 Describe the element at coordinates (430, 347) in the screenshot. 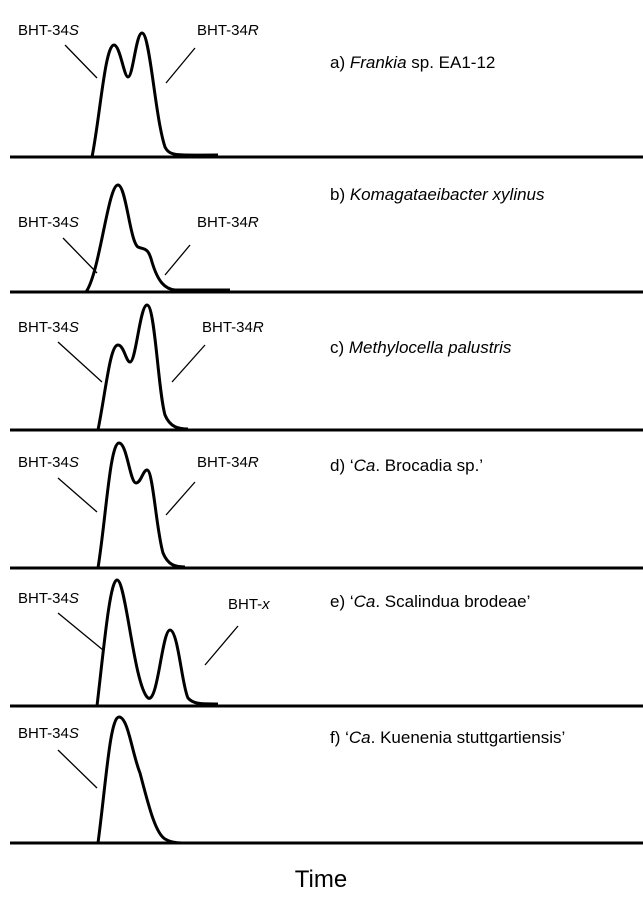

I see `text-part: Methylocella palustris` at that location.